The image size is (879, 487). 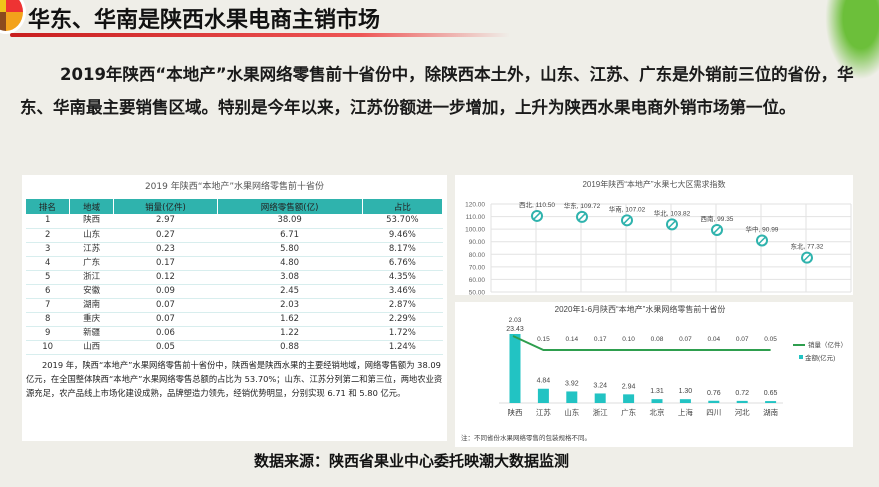 What do you see at coordinates (526, 437) in the screenshot?
I see `chart-note: 注：不同省份水果网络零售的包装规格不同。` at bounding box center [526, 437].